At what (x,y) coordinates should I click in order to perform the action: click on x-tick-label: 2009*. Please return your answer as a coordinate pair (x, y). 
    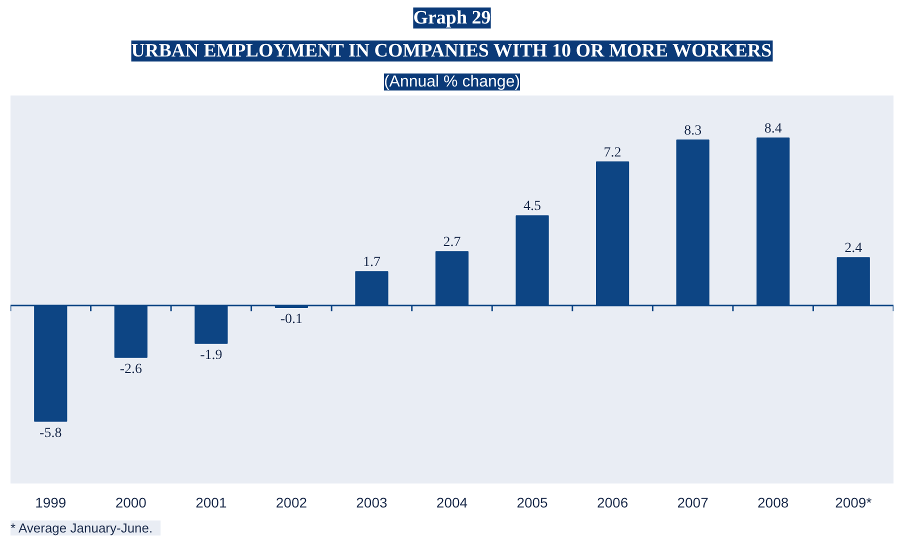
    Looking at the image, I should click on (853, 502).